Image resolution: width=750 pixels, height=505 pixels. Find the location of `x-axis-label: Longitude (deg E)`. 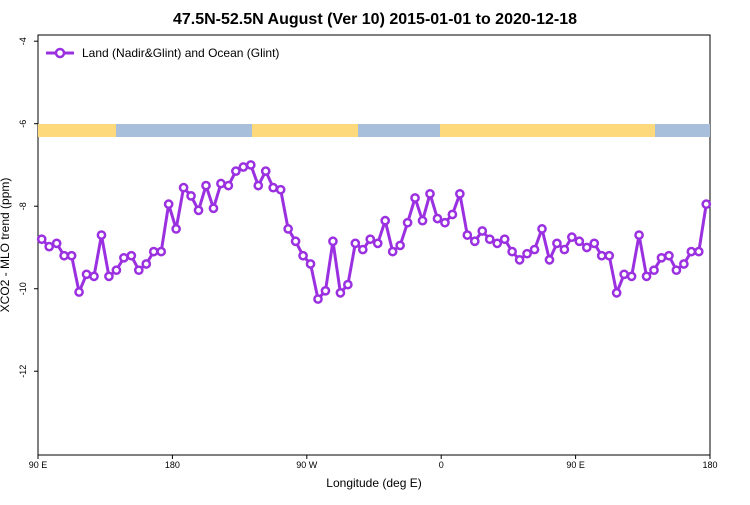

x-axis-label: Longitude (deg E) is located at coordinates (373, 483).